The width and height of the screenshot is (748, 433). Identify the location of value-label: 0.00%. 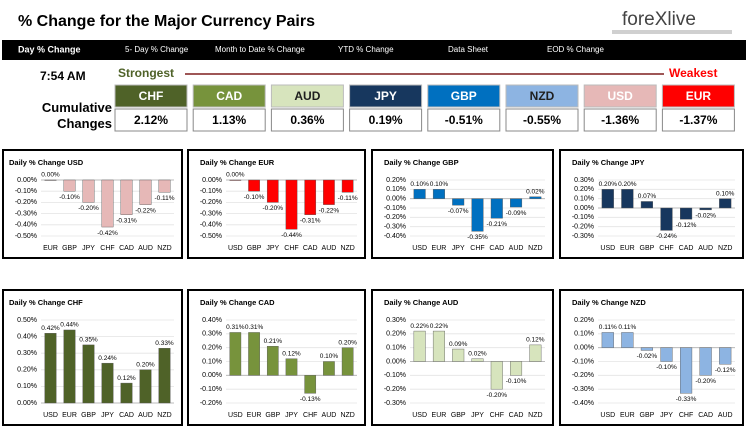
(50, 175).